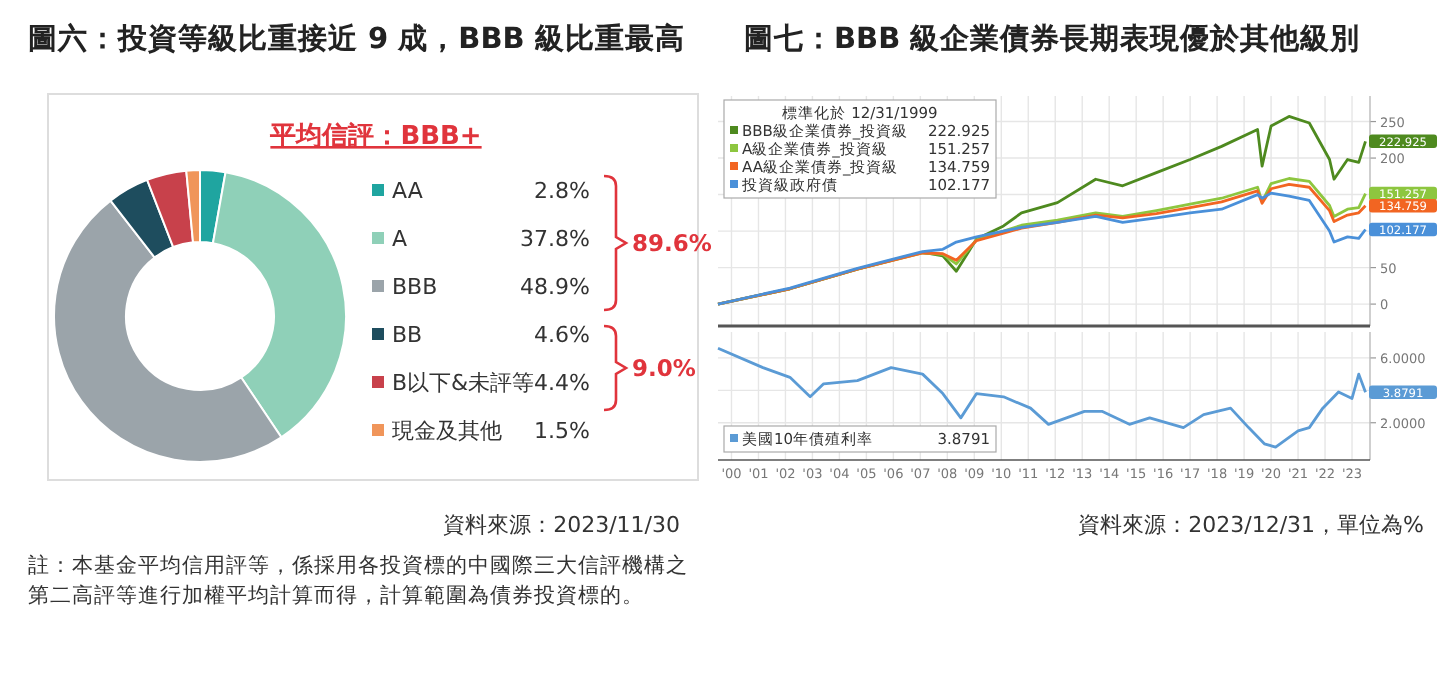 Image resolution: width=1450 pixels, height=674 pixels. I want to click on legend-label: BB, so click(407, 335).